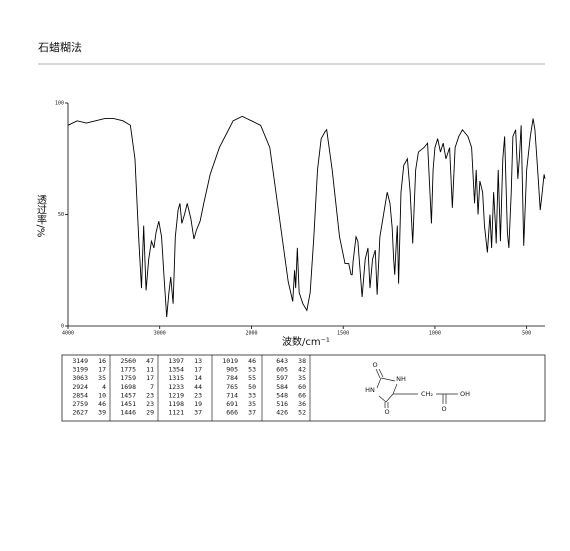 Image resolution: width=570 pixels, height=551 pixels. What do you see at coordinates (102, 361) in the screenshot?
I see `transmittance-cell: 16` at bounding box center [102, 361].